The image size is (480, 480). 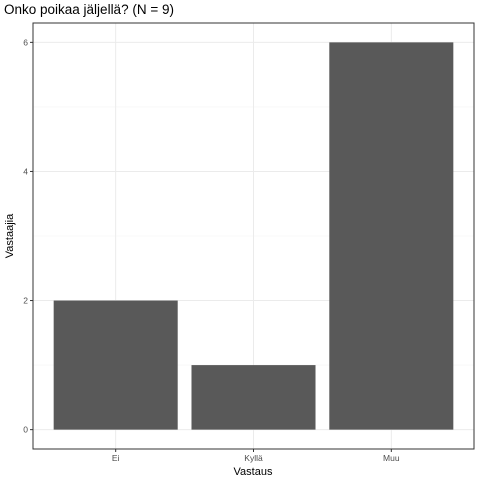 I want to click on x-tick-label: Kyllä, so click(x=253, y=458).